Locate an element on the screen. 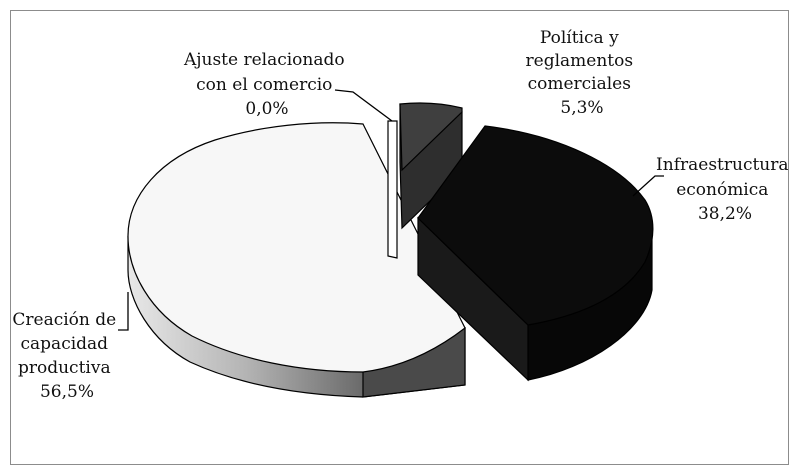 The height and width of the screenshot is (470, 794). slice-ajuste-relacionado is located at coordinates (392, 189).